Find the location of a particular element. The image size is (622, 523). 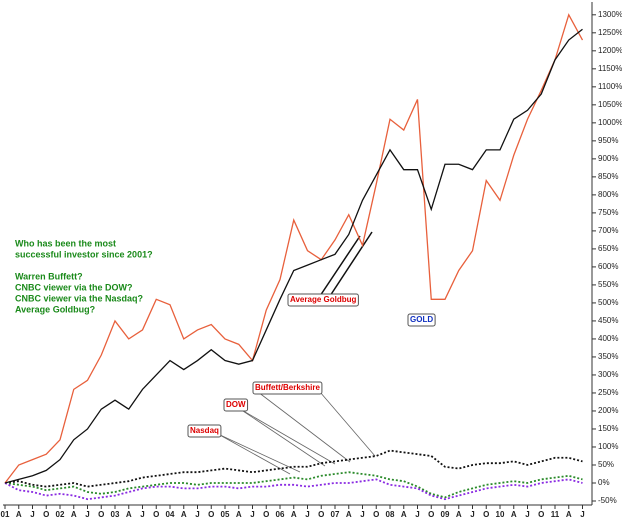

y-tick-label: 250% is located at coordinates (608, 392).